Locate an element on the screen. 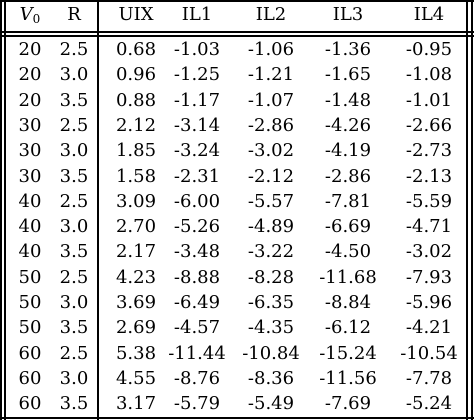 Image resolution: width=474 pixels, height=420 pixels. header-il3: IL3 is located at coordinates (348, 15).